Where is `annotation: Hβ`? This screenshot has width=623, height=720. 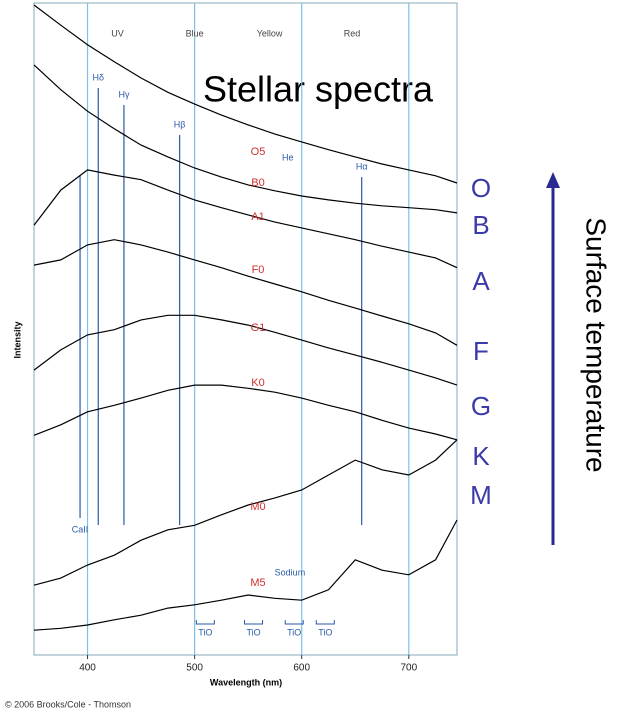 annotation: Hβ is located at coordinates (180, 124).